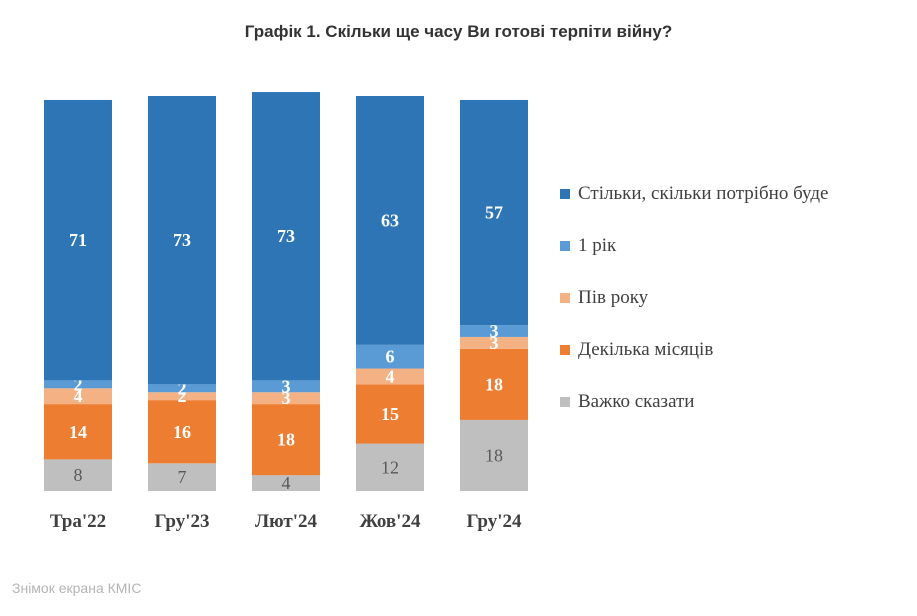 This screenshot has height=616, width=917. I want to click on data-label: 16, so click(182, 432).